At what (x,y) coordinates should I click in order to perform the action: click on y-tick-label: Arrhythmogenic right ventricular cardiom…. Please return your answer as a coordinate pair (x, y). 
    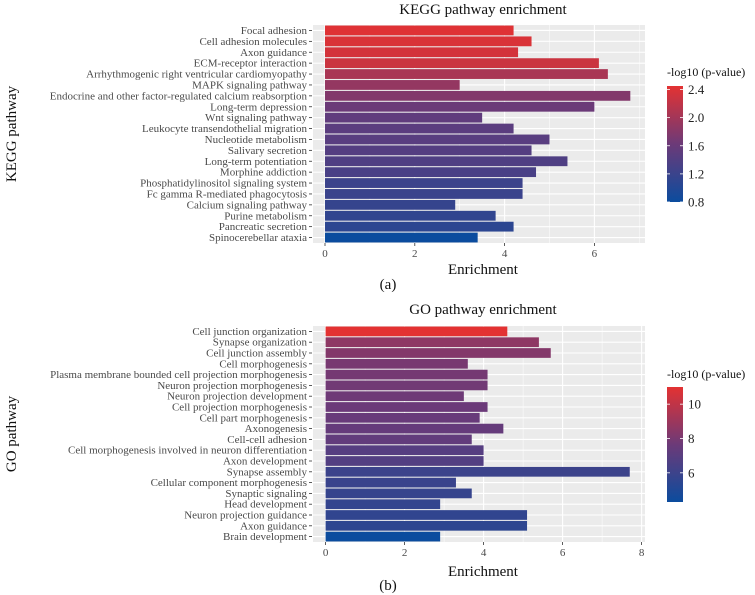
    Looking at the image, I should click on (196, 75).